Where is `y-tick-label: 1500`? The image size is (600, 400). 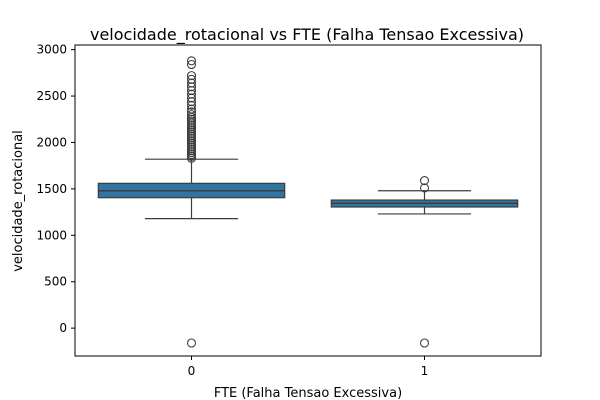 y-tick-label: 1500 is located at coordinates (51, 189).